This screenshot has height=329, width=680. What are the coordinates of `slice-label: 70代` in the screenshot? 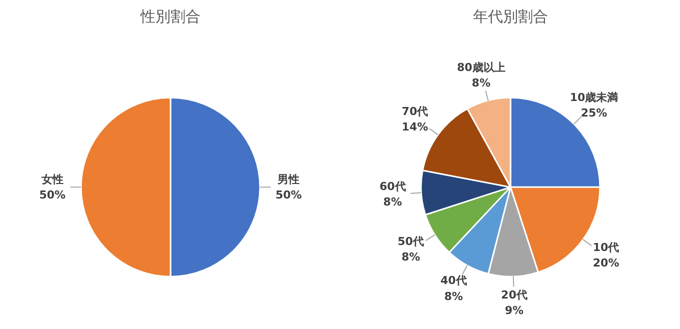 It's located at (415, 111).